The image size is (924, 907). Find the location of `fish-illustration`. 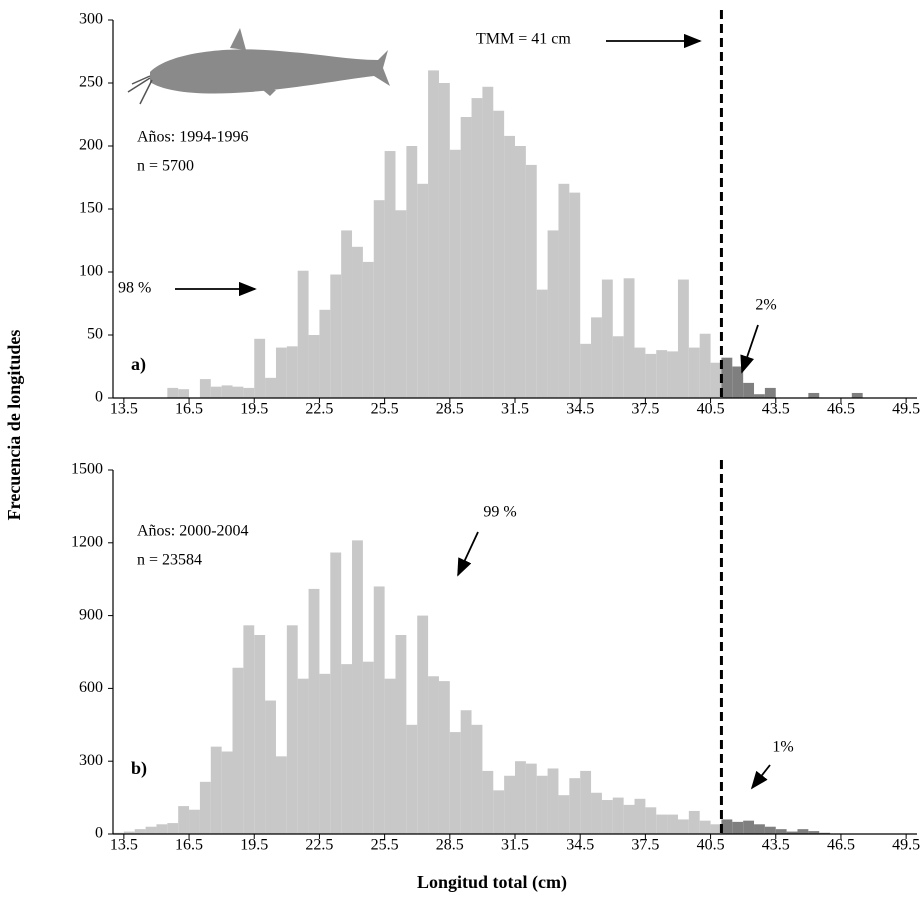

fish-illustration is located at coordinates (258, 66).